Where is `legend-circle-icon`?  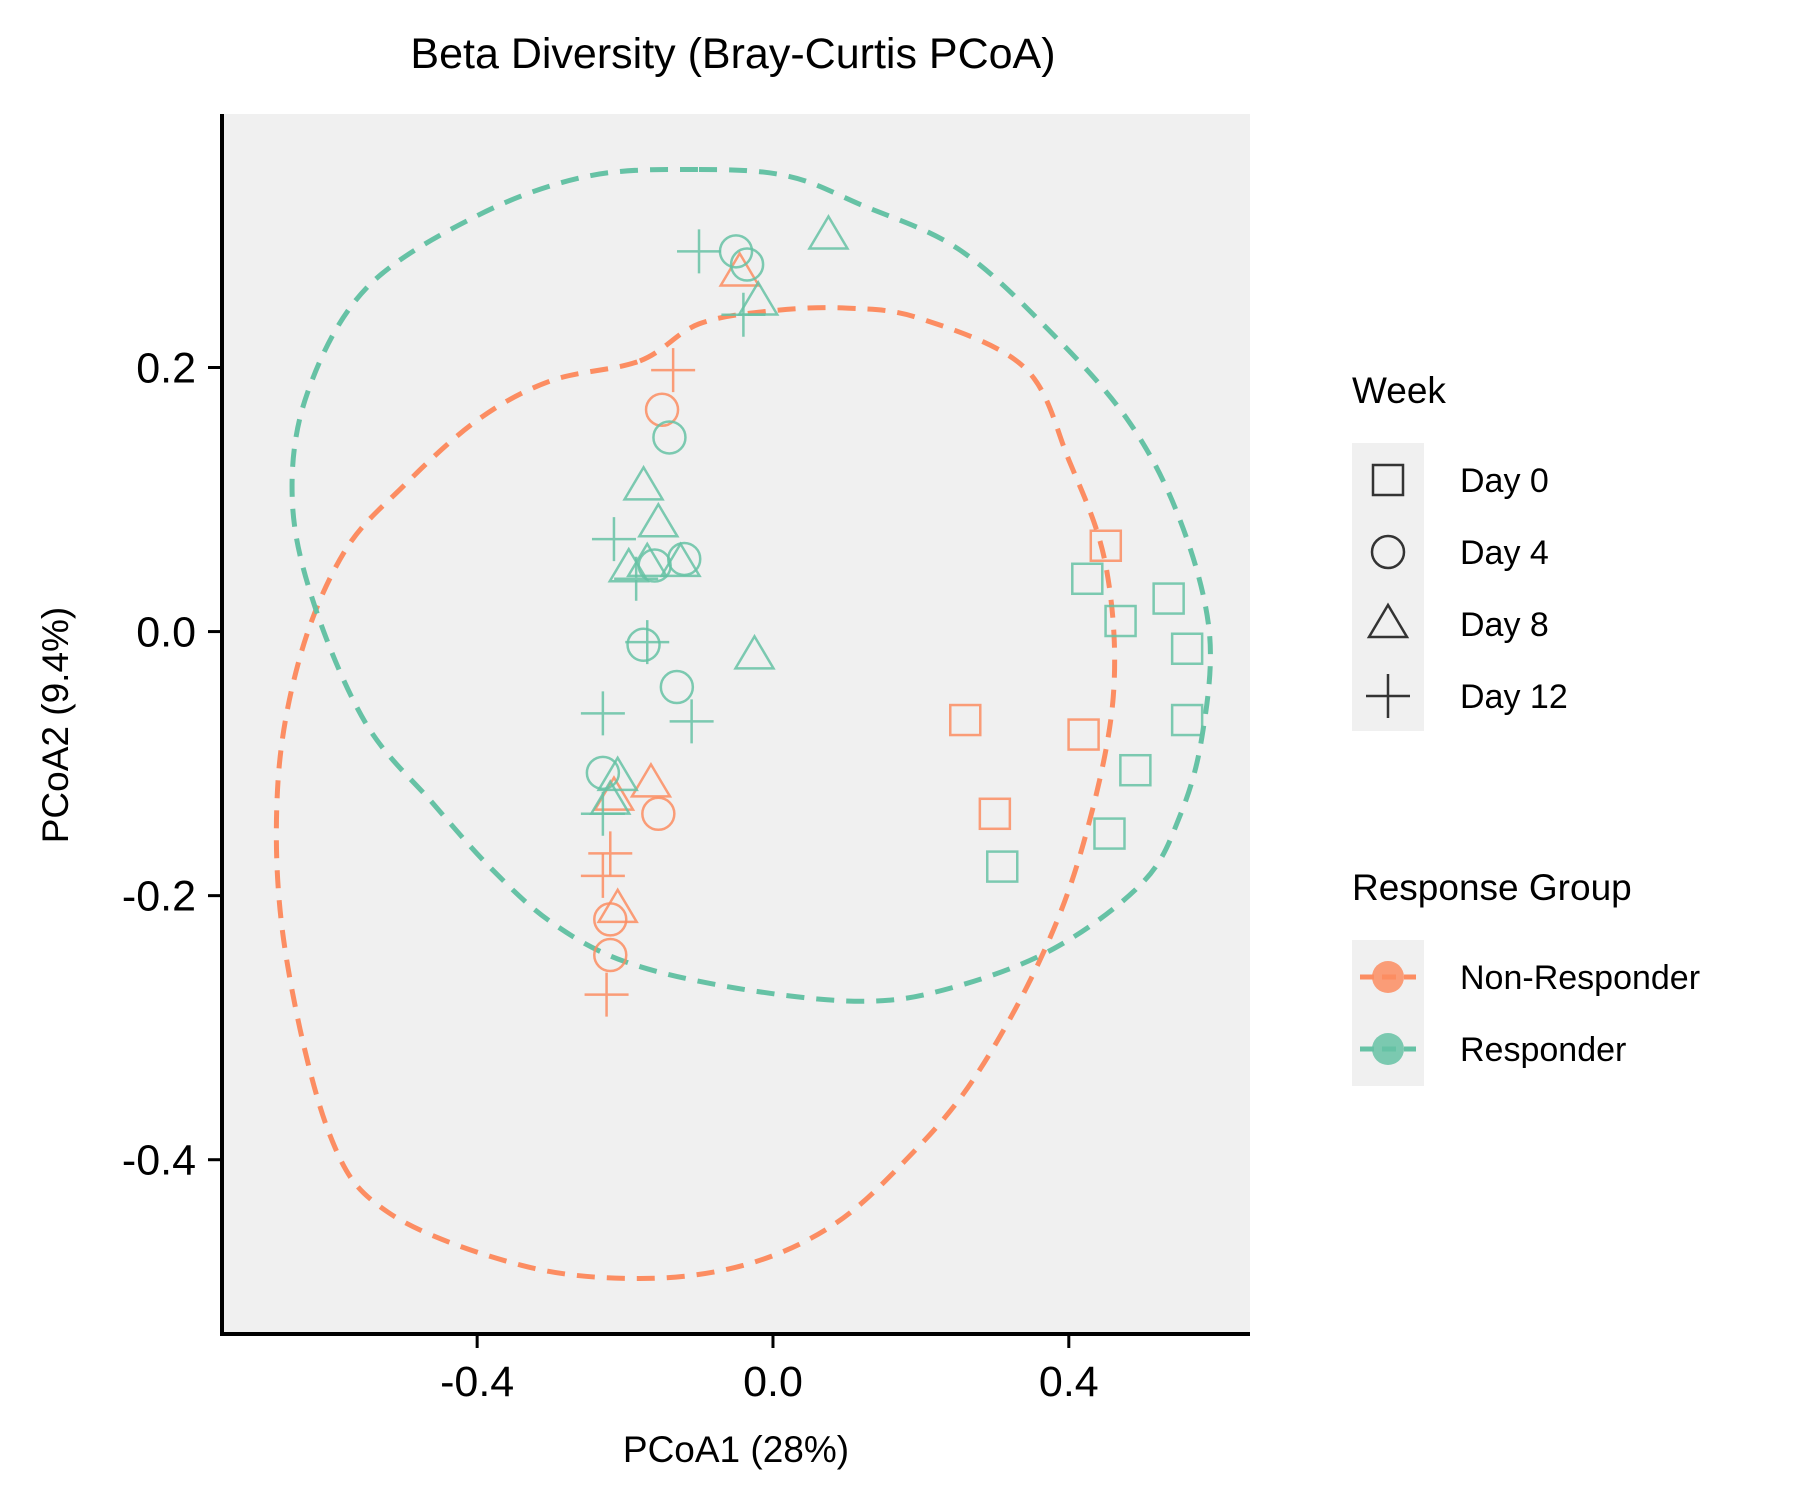 legend-circle-icon is located at coordinates (1388, 552).